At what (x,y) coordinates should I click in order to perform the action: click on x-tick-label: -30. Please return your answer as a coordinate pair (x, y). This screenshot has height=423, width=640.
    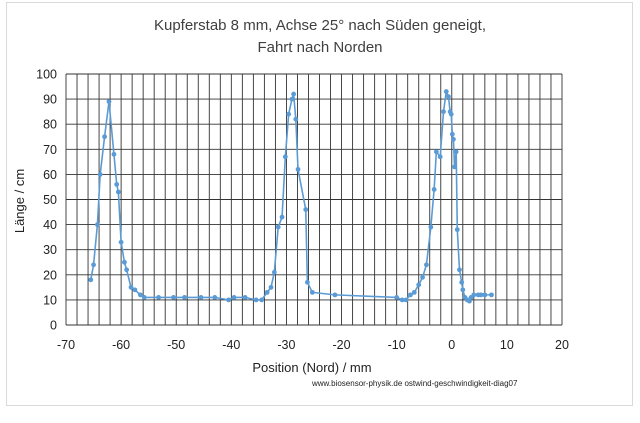
    Looking at the image, I should click on (286, 345).